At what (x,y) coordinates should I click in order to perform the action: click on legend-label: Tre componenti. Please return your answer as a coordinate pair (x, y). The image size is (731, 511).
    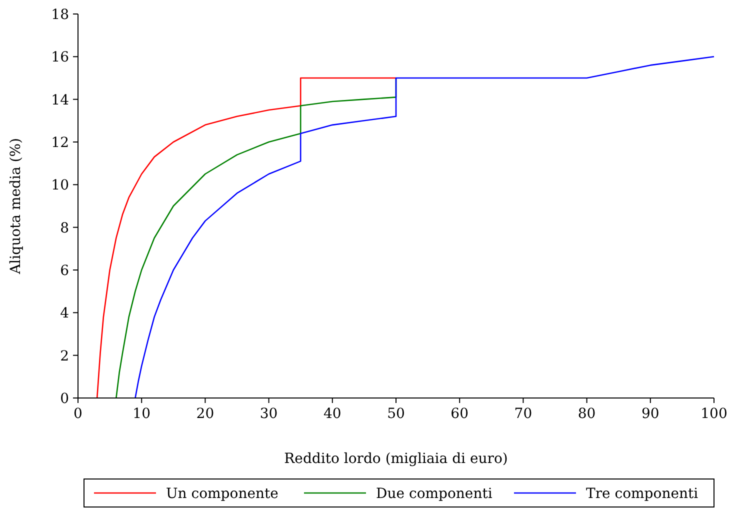
    Looking at the image, I should click on (642, 494).